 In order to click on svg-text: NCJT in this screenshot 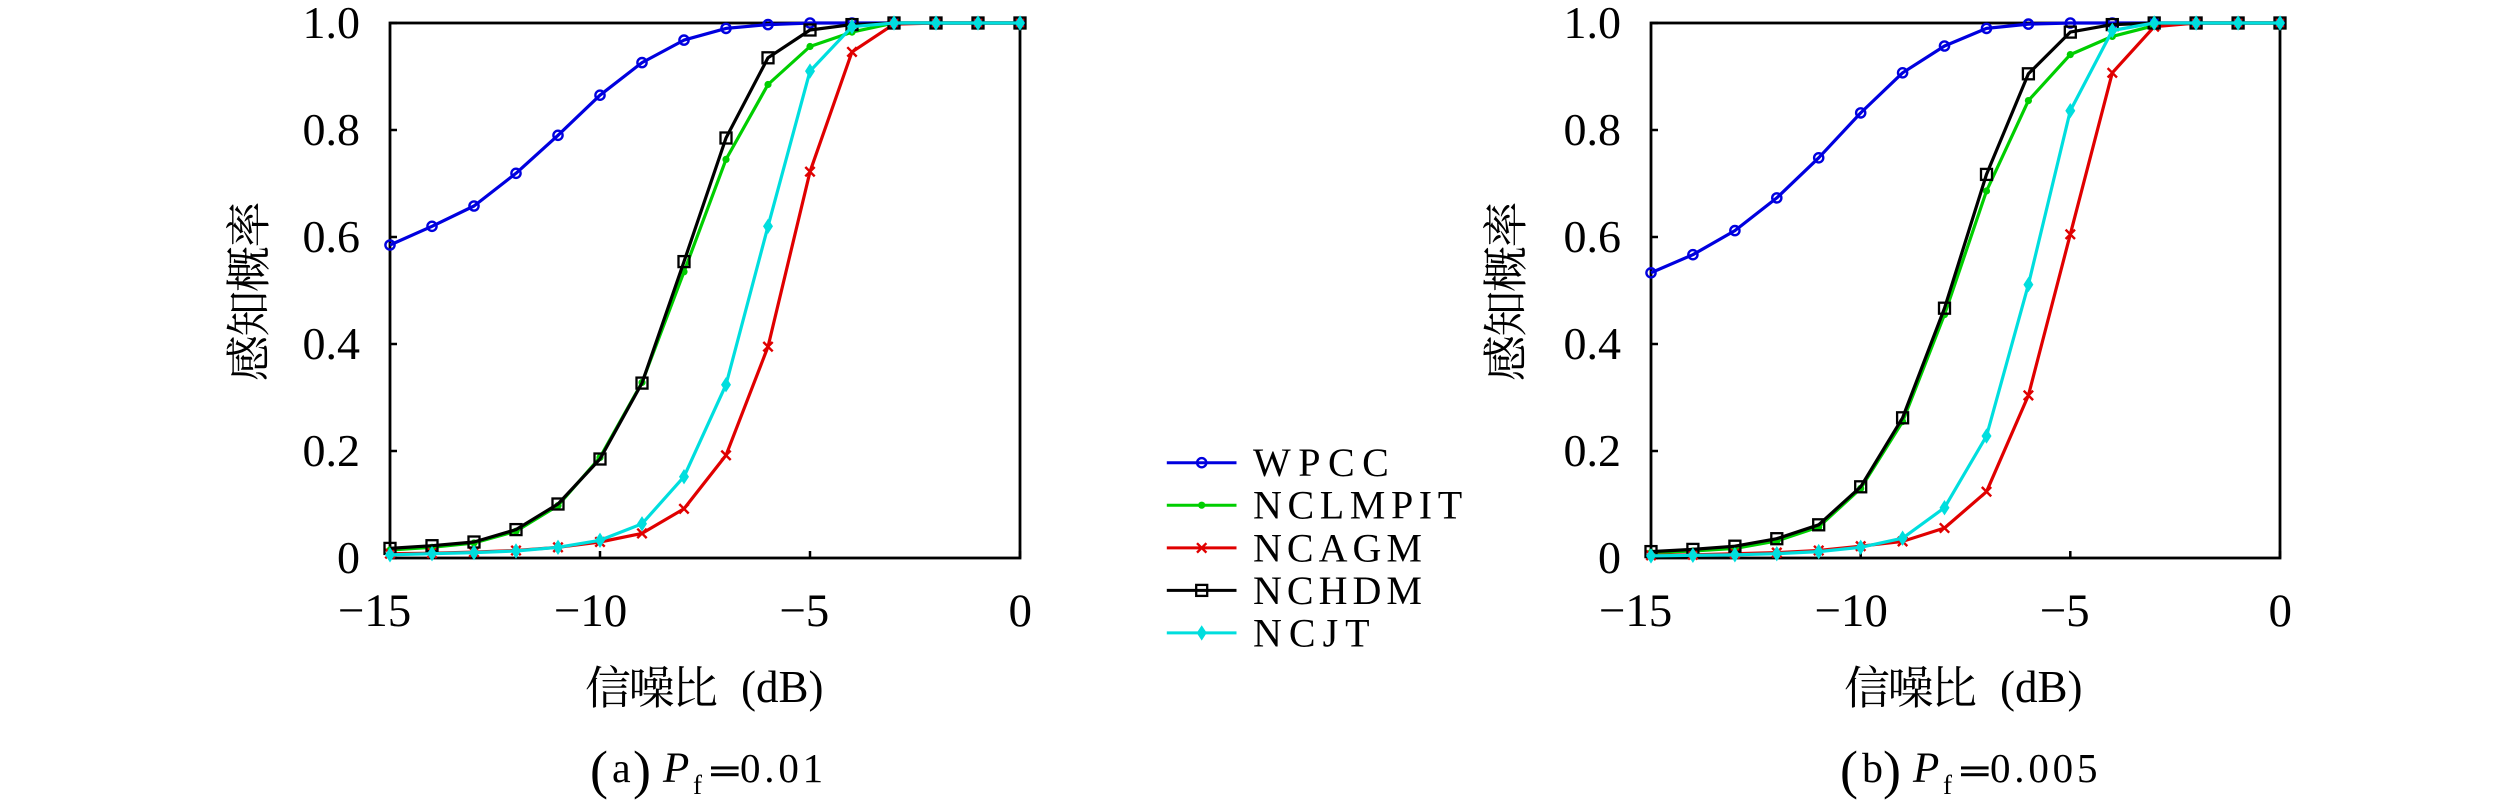, I will do `click(1315, 632)`.